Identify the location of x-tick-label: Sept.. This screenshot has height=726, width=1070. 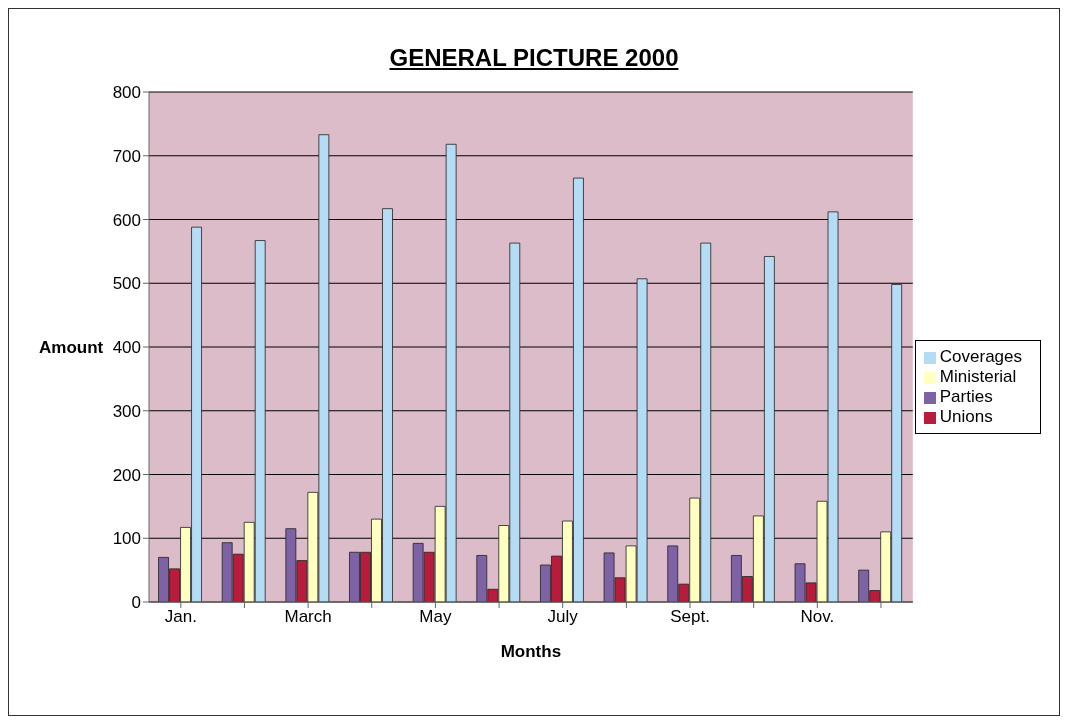
(690, 617).